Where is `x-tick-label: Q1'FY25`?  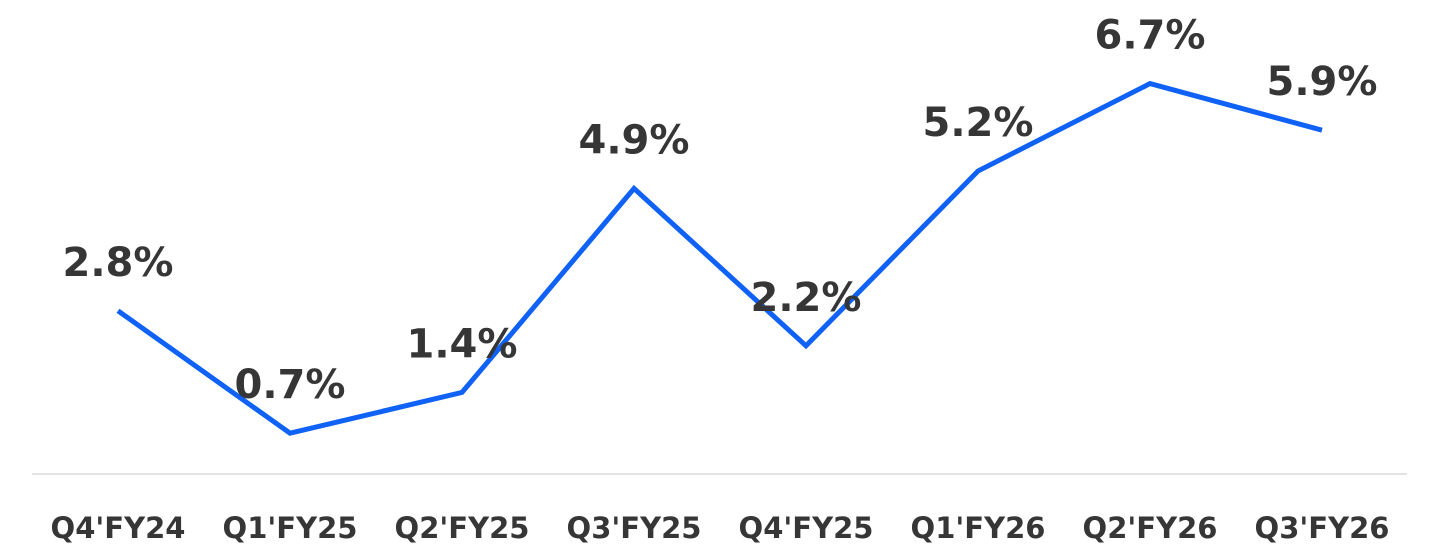
x-tick-label: Q1'FY25 is located at coordinates (290, 528).